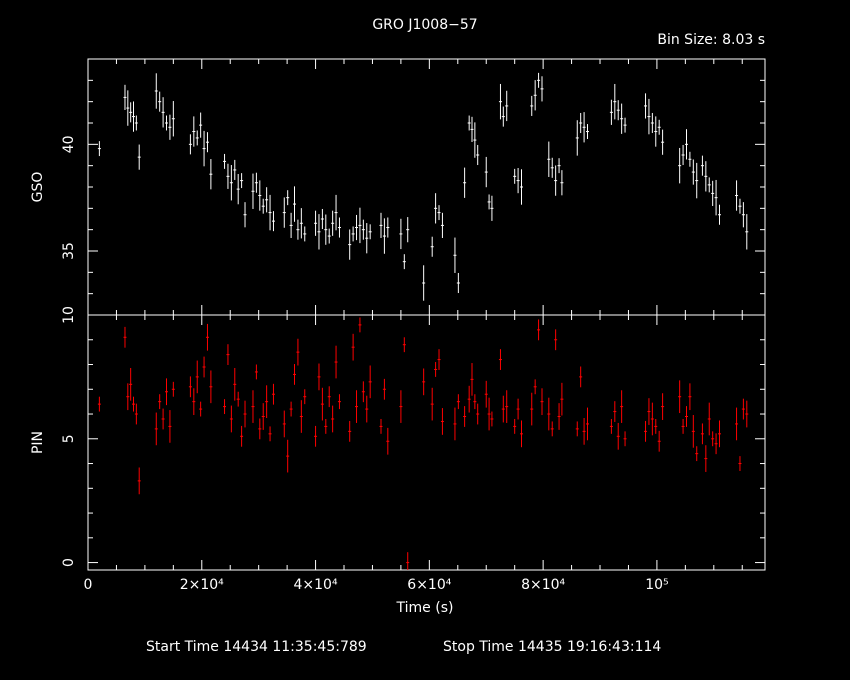 The width and height of the screenshot is (850, 680). What do you see at coordinates (38, 187) in the screenshot?
I see `gso-y-axis-label: GSO` at bounding box center [38, 187].